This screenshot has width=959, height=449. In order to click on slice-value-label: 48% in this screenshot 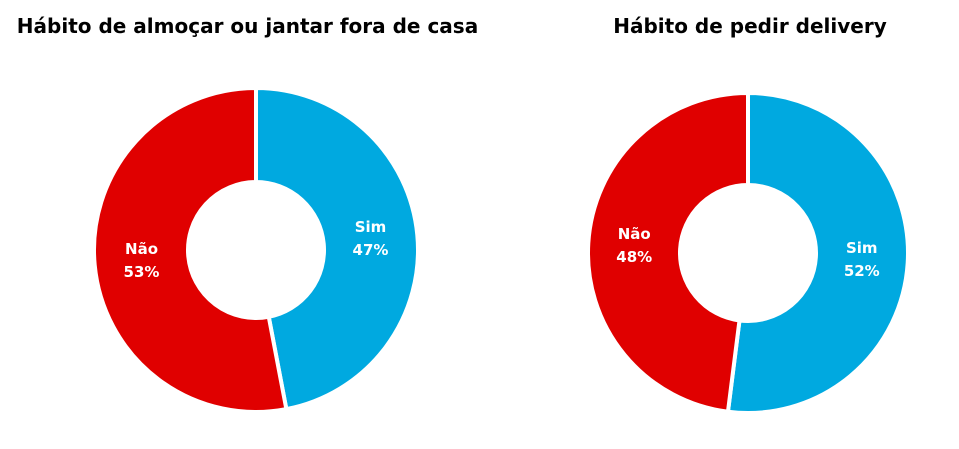, I will do `click(634, 257)`.